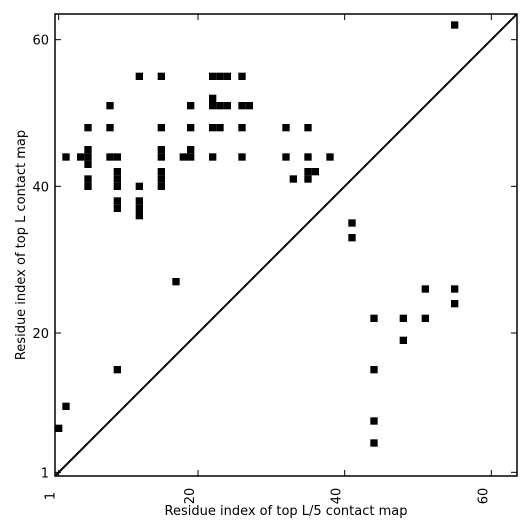 The image size is (531, 531). I want to click on x-tick-label: 60, so click(483, 496).